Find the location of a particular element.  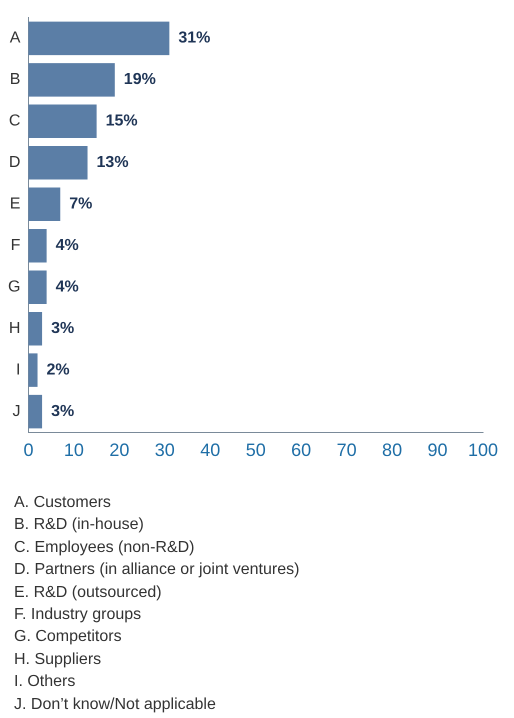

y-tick-label: F is located at coordinates (15, 245).